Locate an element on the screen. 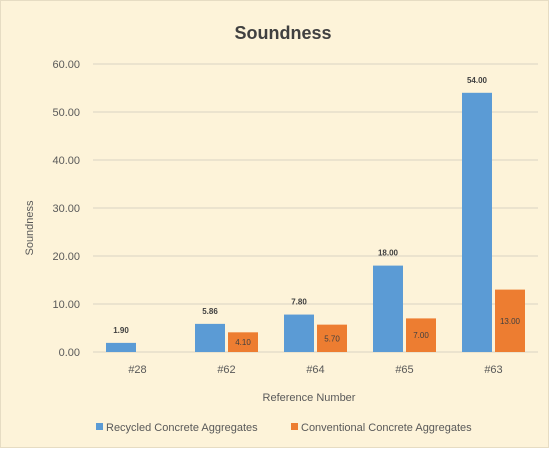 The height and width of the screenshot is (449, 549). y-tick-label: 10.00 is located at coordinates (66, 305).